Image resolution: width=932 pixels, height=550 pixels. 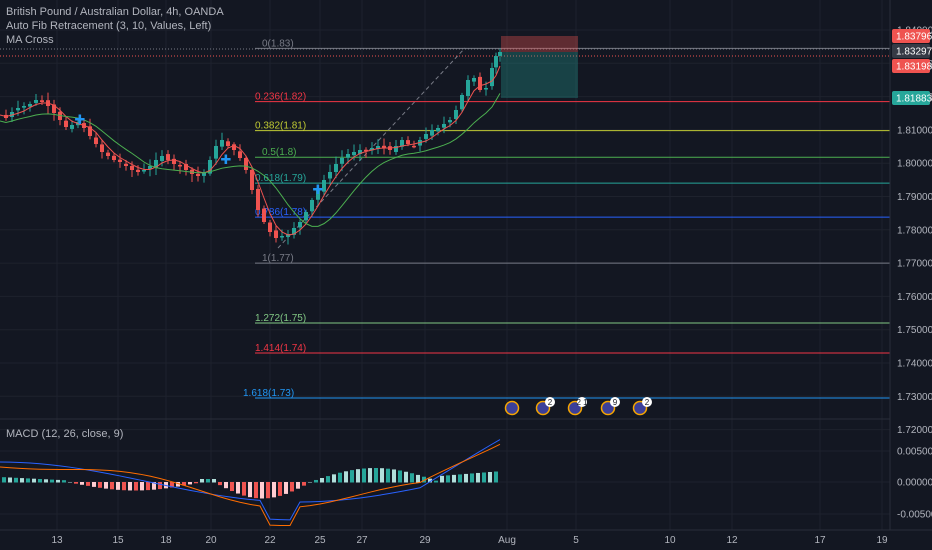 What do you see at coordinates (362, 540) in the screenshot?
I see `time-tick-label: 27` at bounding box center [362, 540].